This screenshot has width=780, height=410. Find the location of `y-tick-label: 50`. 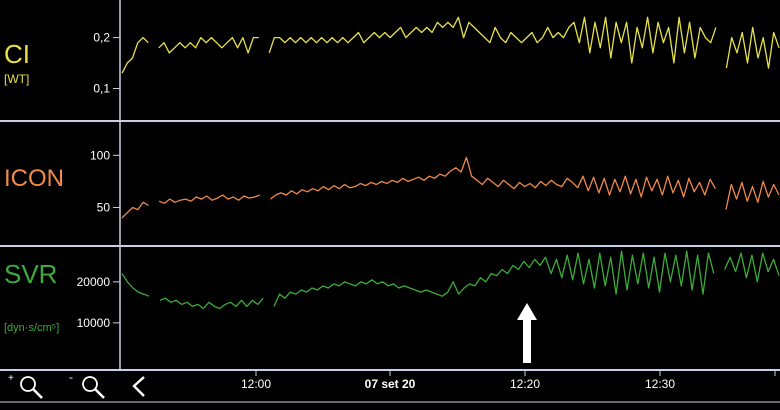

y-tick-label: 50 is located at coordinates (104, 207).